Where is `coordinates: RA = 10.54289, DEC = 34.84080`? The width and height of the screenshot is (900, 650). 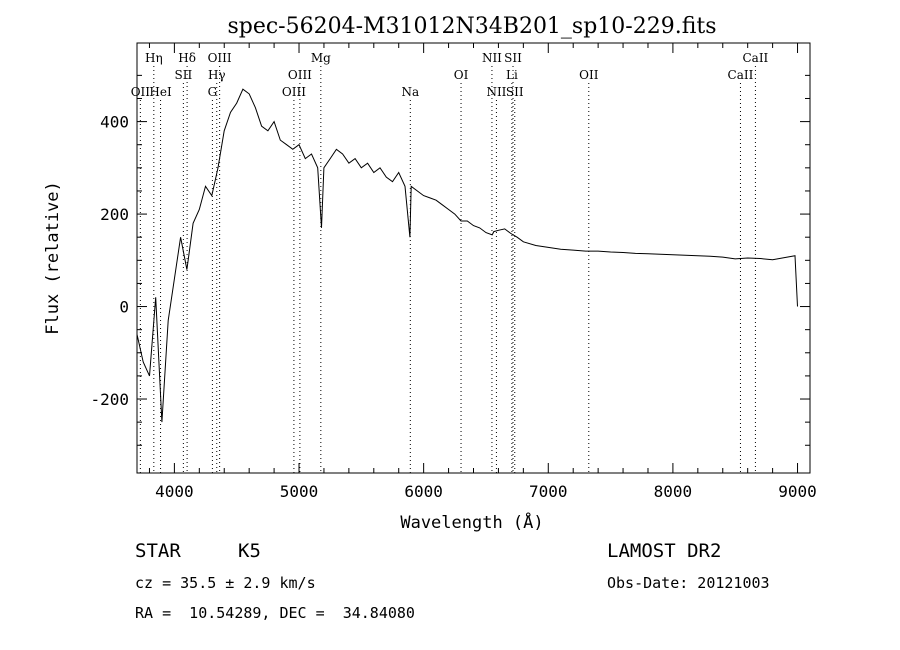
coordinates: RA = 10.54289, DEC = 34.84080 is located at coordinates (275, 613).